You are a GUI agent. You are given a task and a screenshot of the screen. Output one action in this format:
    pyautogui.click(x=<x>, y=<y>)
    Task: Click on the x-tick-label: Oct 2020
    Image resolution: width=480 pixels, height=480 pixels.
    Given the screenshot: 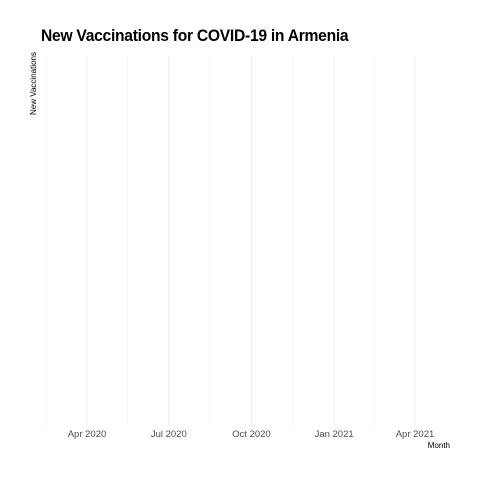 What is the action you would take?
    pyautogui.click(x=251, y=434)
    